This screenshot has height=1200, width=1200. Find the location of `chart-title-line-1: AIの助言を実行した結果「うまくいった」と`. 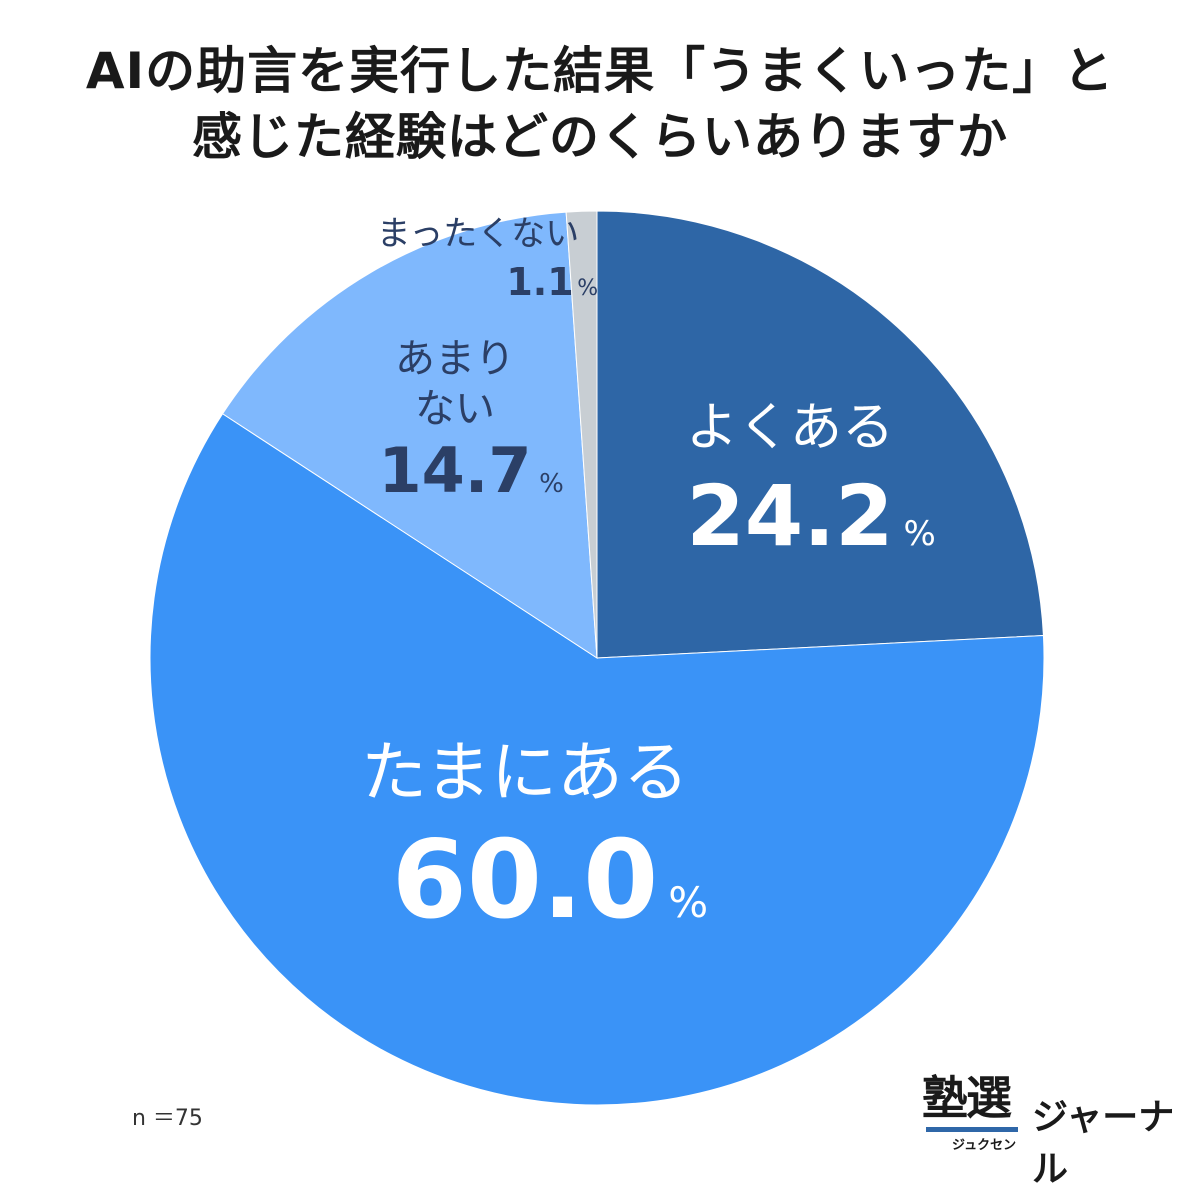

chart-title-line-1: AIの助言を実行した結果「うまくいった」と is located at coordinates (600, 71).